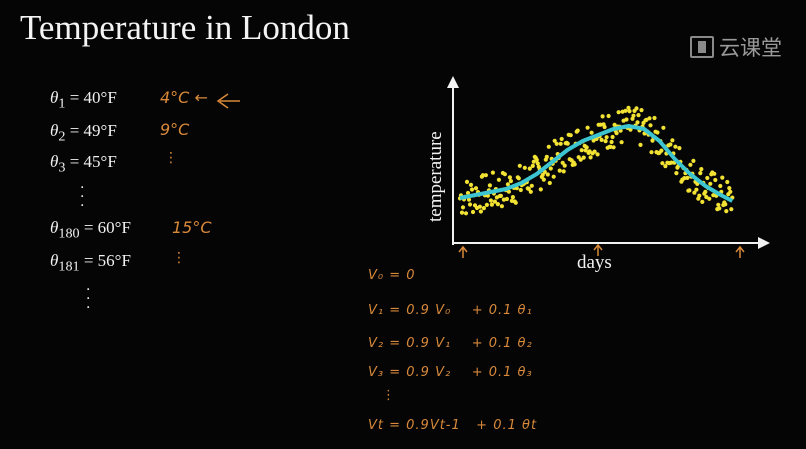 This screenshot has height=449, width=806. What do you see at coordinates (90, 230) in the screenshot?
I see `equation-theta-180: θ180 = 60°F` at bounding box center [90, 230].